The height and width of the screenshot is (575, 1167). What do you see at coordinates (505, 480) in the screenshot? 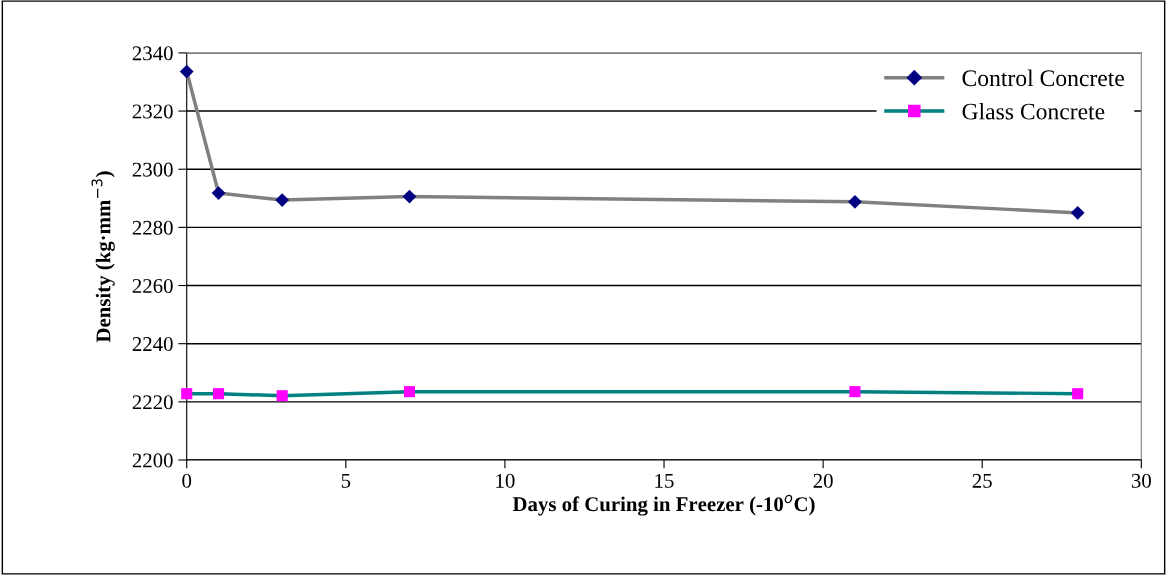
I see `x-tick-label: 10` at bounding box center [505, 480].